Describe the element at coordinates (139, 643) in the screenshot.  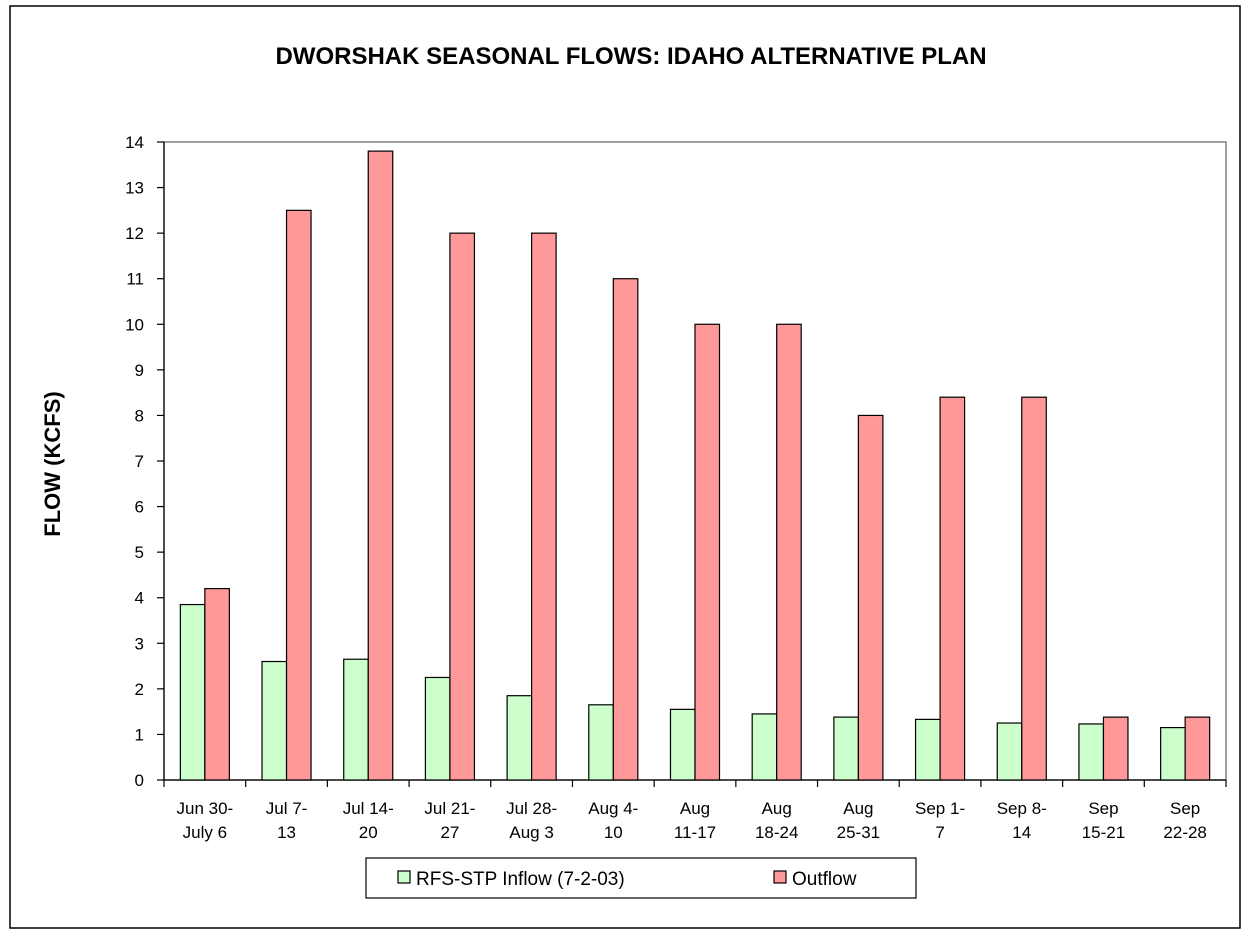
I see `y-tick-label: 3` at that location.